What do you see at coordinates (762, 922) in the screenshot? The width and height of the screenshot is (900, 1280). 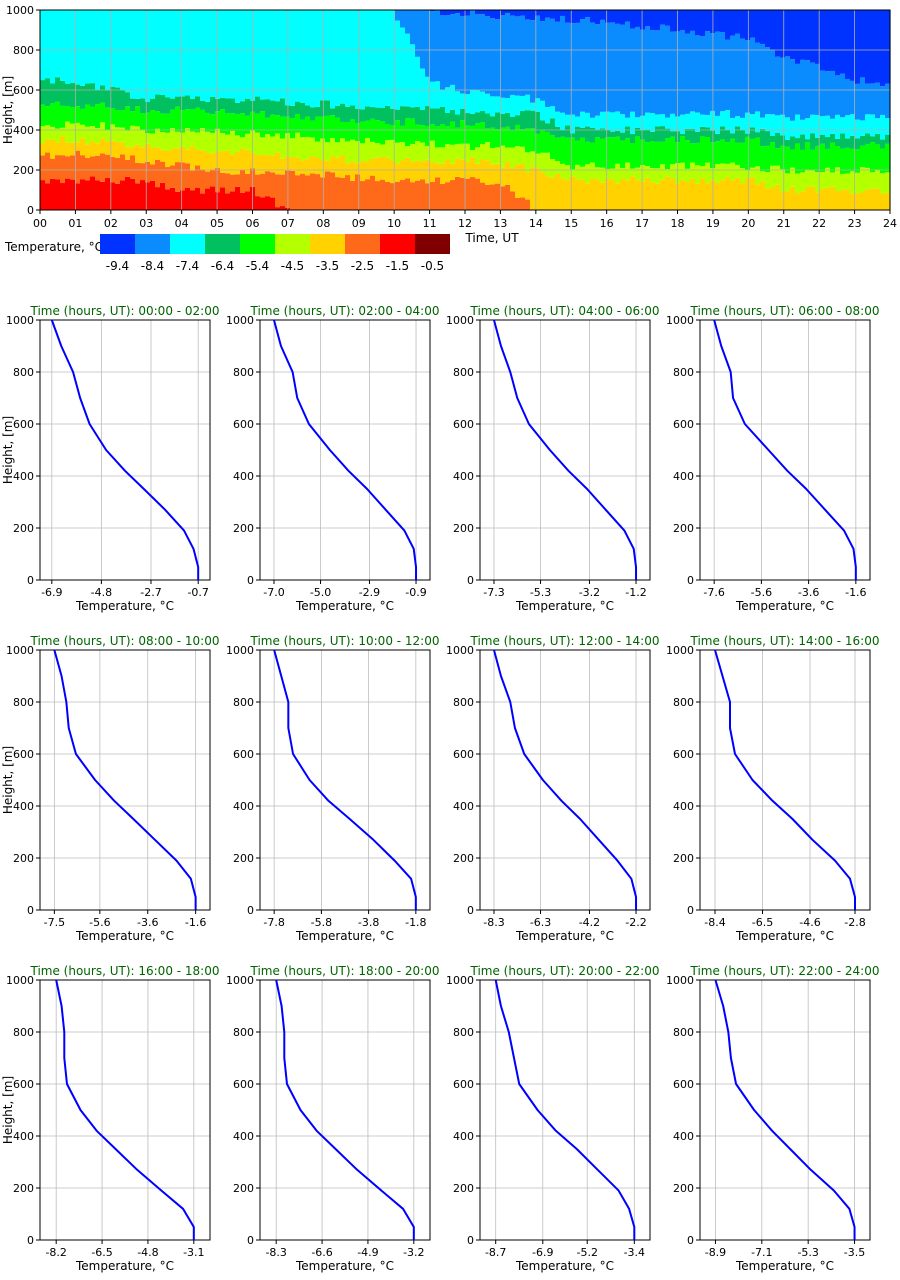 I see `x-tick-label: -6.5` at bounding box center [762, 922].